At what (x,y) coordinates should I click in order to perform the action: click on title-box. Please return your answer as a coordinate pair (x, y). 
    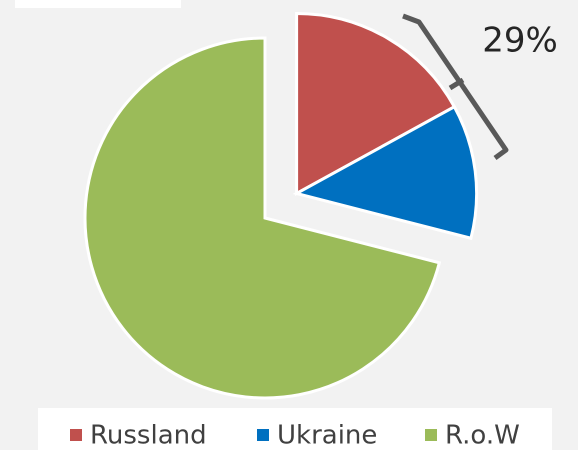
    Looking at the image, I should click on (98, 4).